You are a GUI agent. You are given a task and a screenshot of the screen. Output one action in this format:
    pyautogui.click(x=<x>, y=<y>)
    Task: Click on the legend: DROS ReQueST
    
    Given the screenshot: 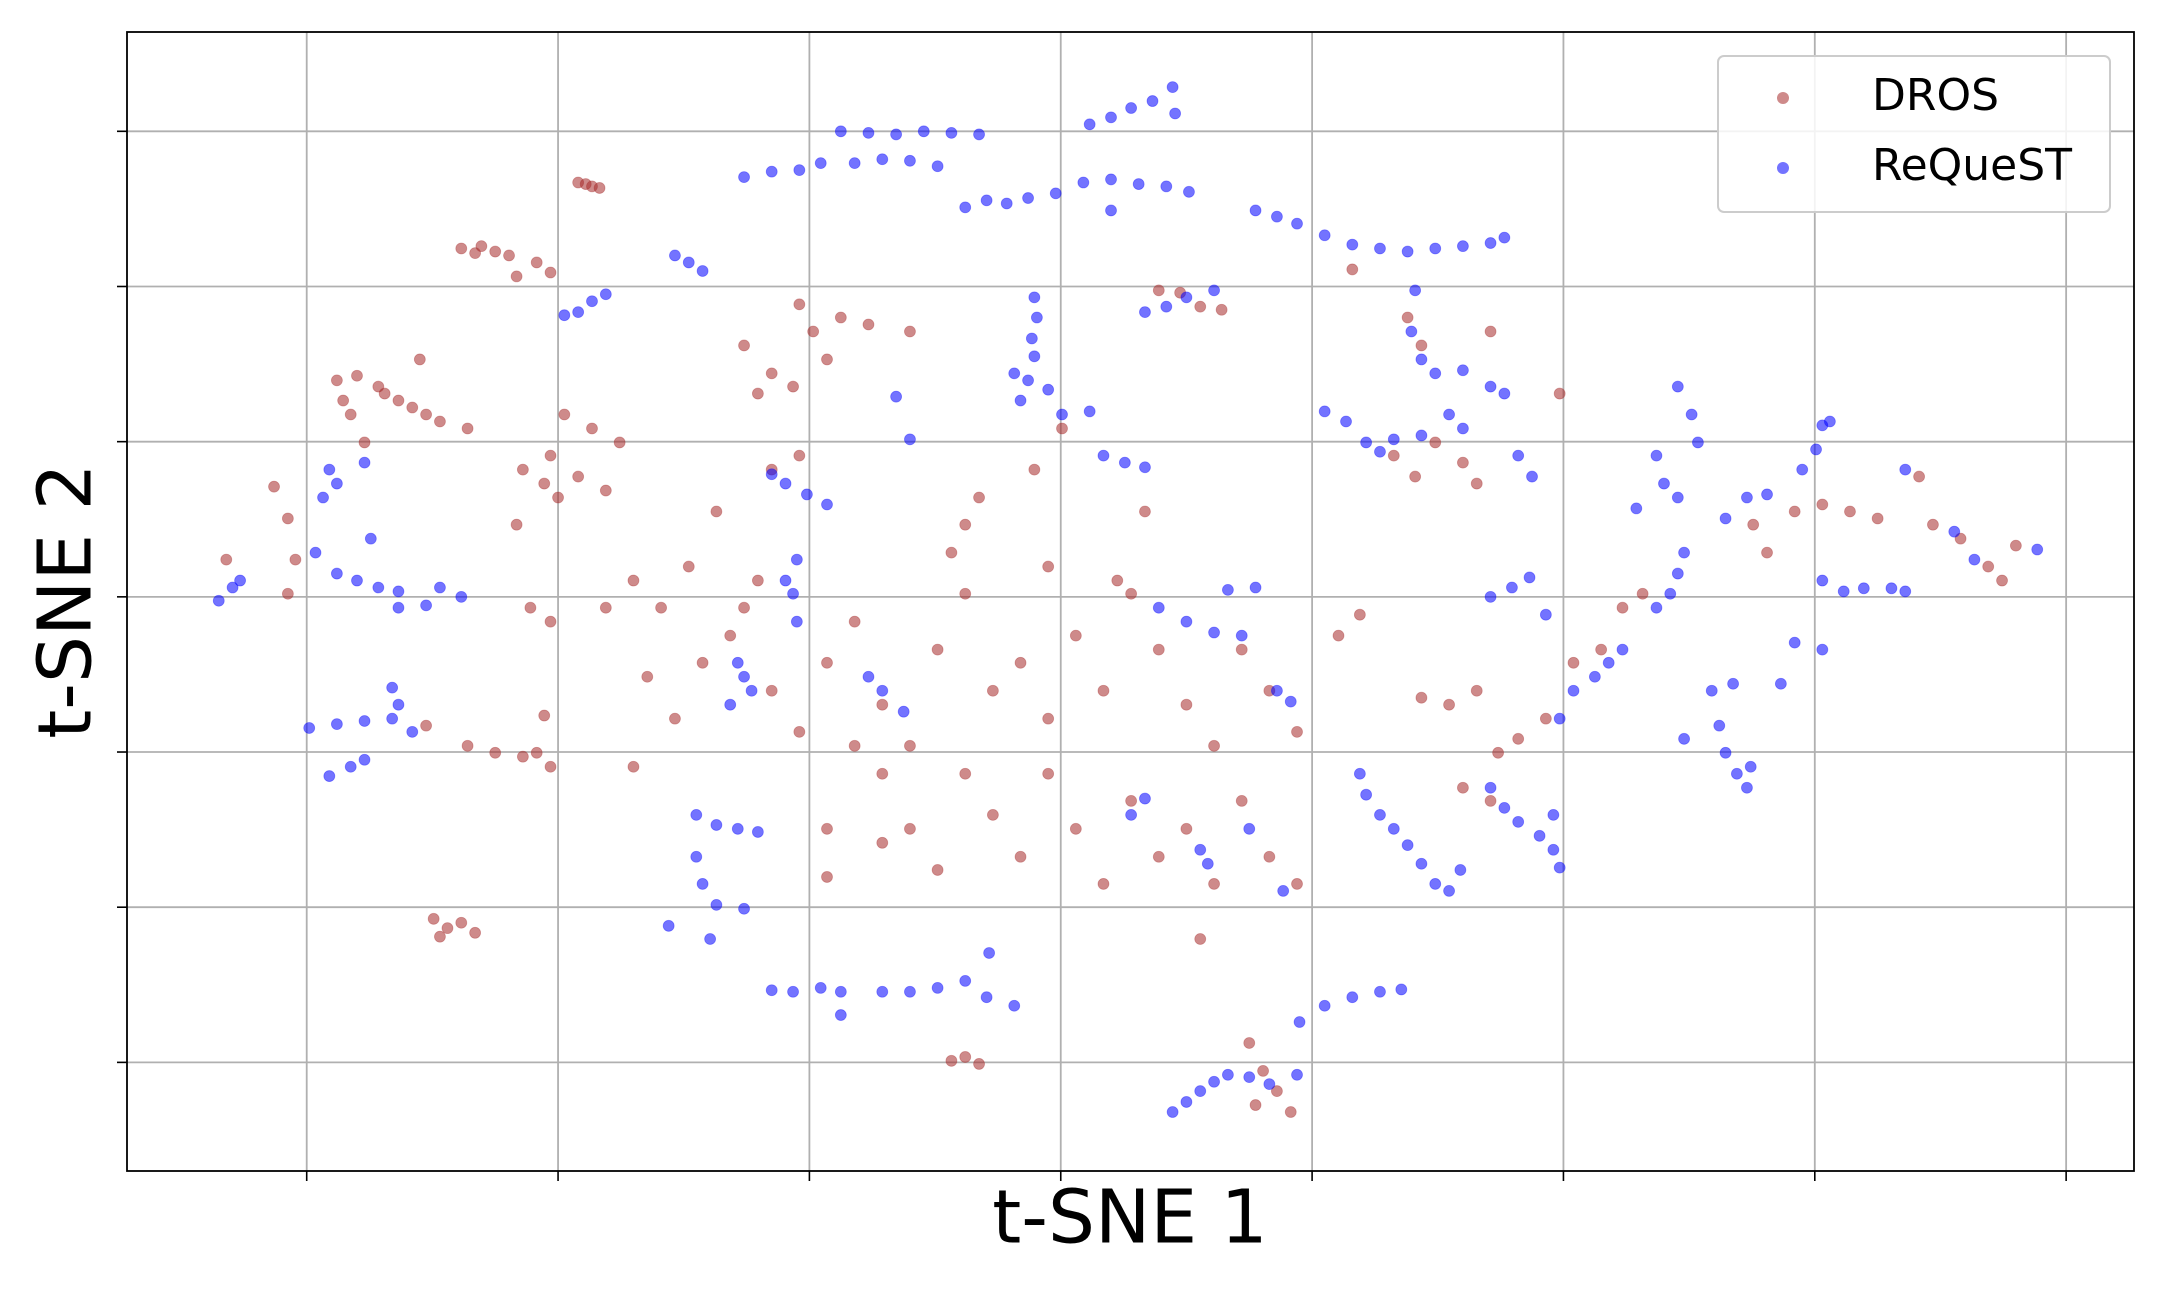 What is the action you would take?
    pyautogui.click(x=1914, y=134)
    